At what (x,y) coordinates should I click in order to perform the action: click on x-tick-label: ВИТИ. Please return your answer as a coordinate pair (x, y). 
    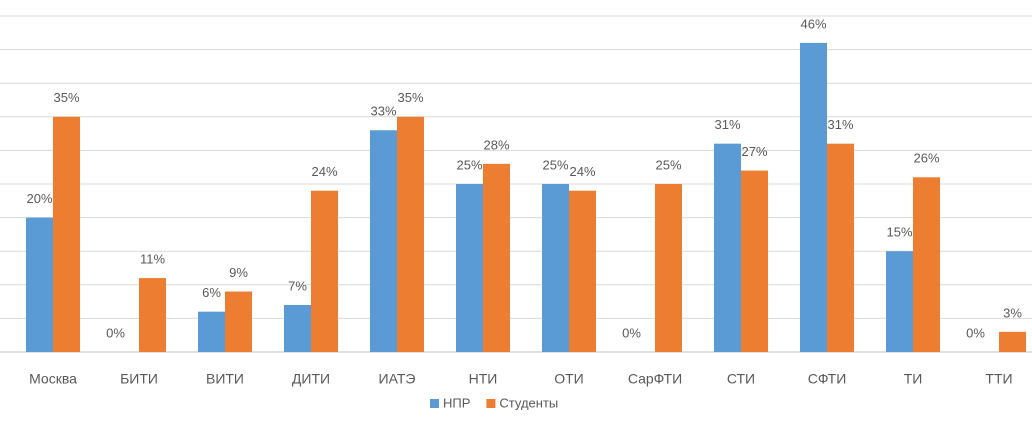
    Looking at the image, I should click on (225, 379).